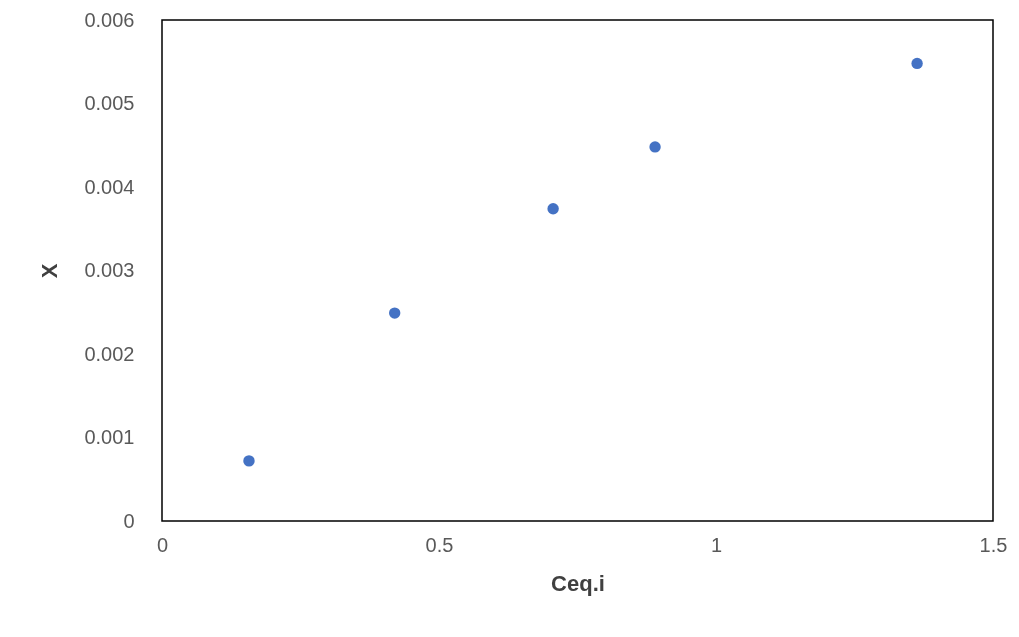 This screenshot has width=1019, height=637. What do you see at coordinates (109, 437) in the screenshot?
I see `y-tick-label: 0.001` at bounding box center [109, 437].